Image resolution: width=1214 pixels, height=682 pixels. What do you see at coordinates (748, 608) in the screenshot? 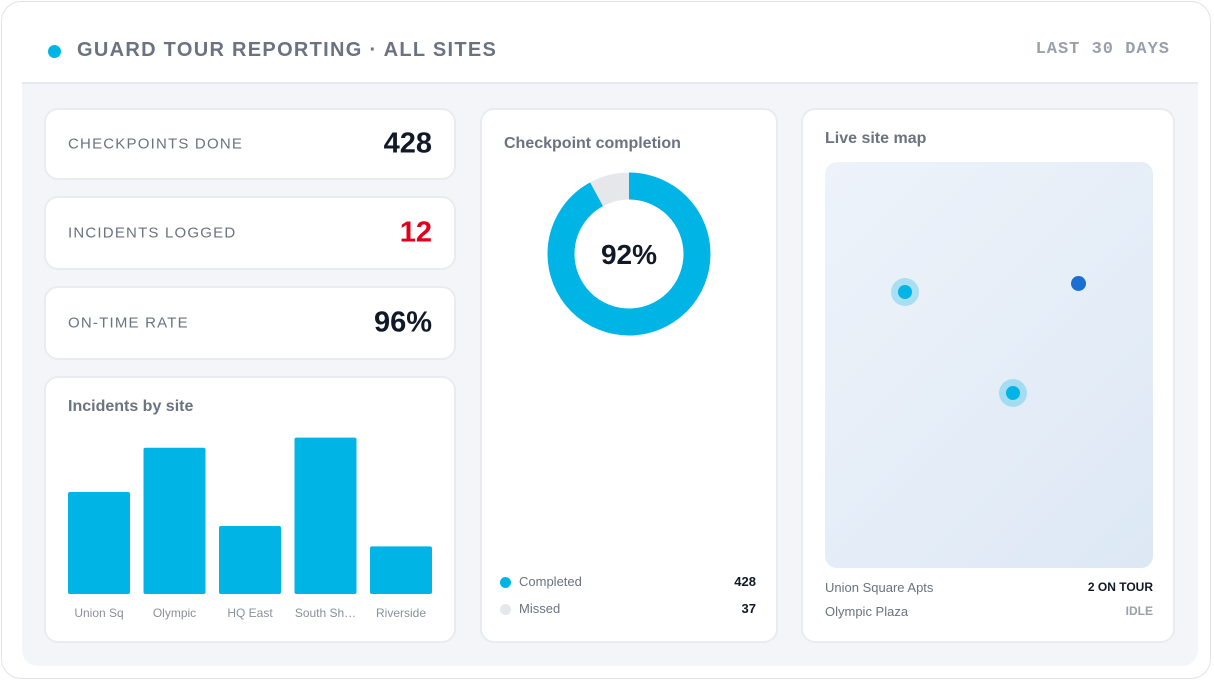
I see `legend-value: 37` at bounding box center [748, 608].